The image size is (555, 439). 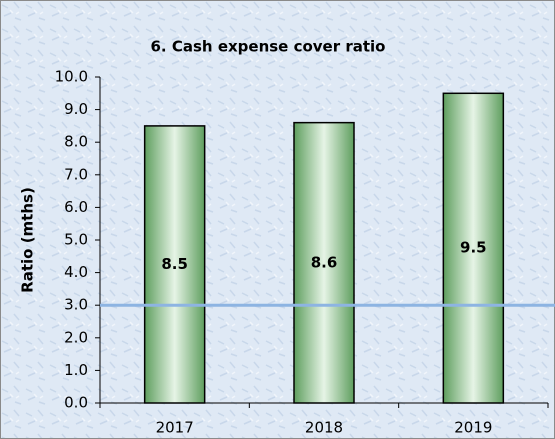 I want to click on y-tick-label: 9.0, so click(x=76, y=109).